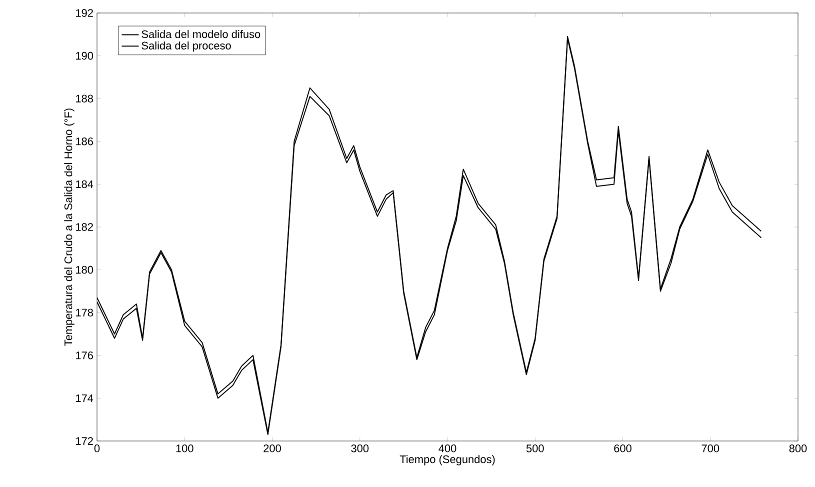 Image resolution: width=815 pixels, height=487 pixels. What do you see at coordinates (186, 46) in the screenshot?
I see `legend-label: Salida del proceso` at bounding box center [186, 46].